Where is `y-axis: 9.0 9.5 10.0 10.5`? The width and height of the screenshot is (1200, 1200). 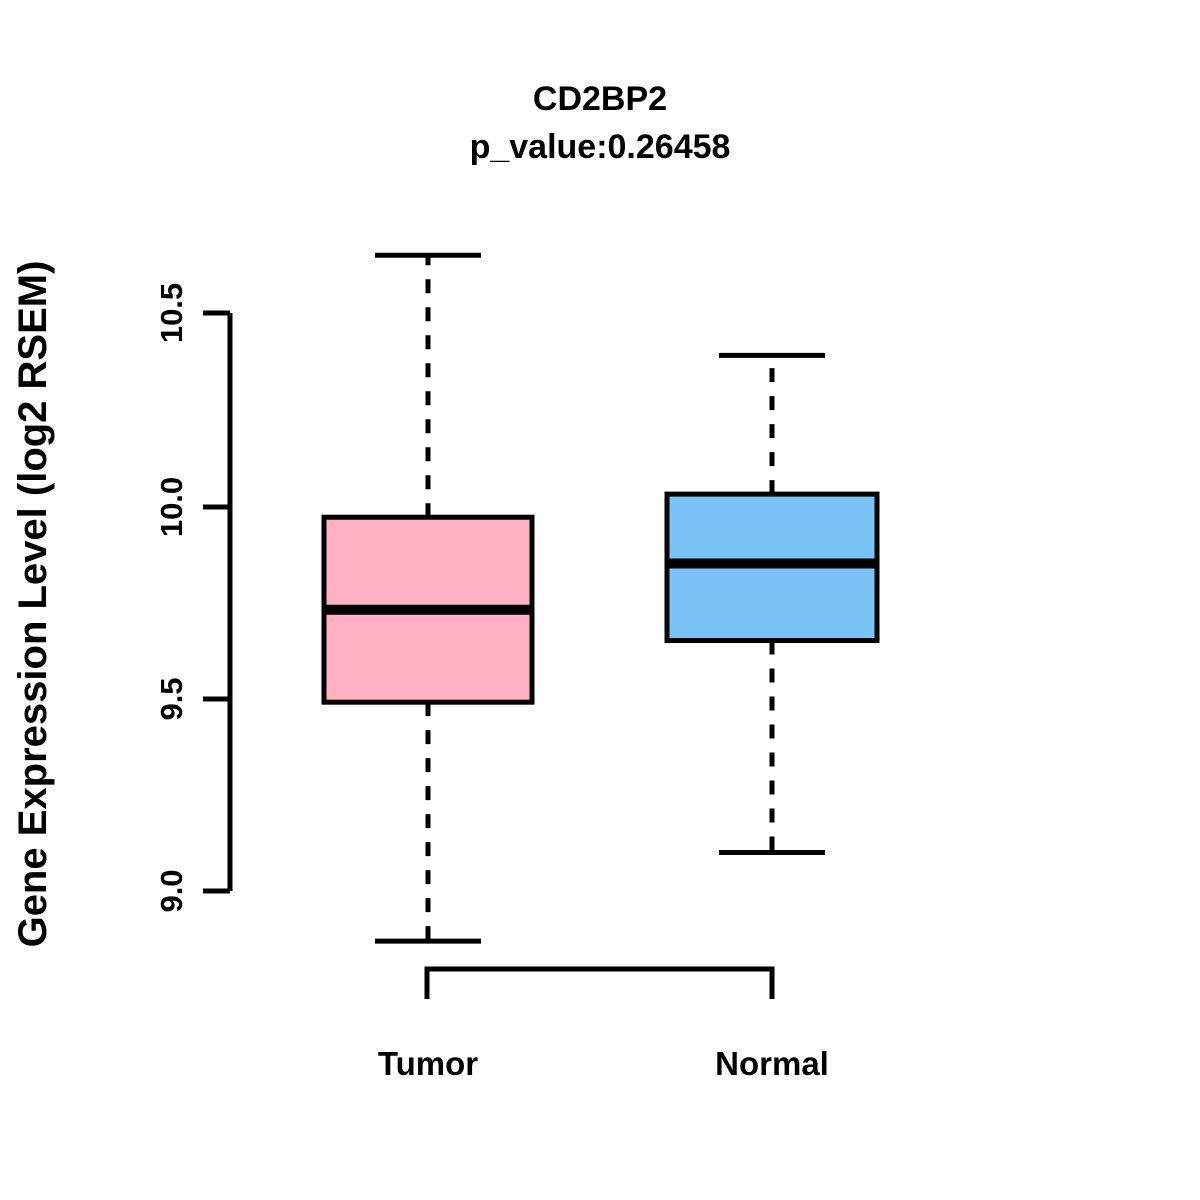 y-axis: 9.0 9.5 10.0 10.5 is located at coordinates (193, 598).